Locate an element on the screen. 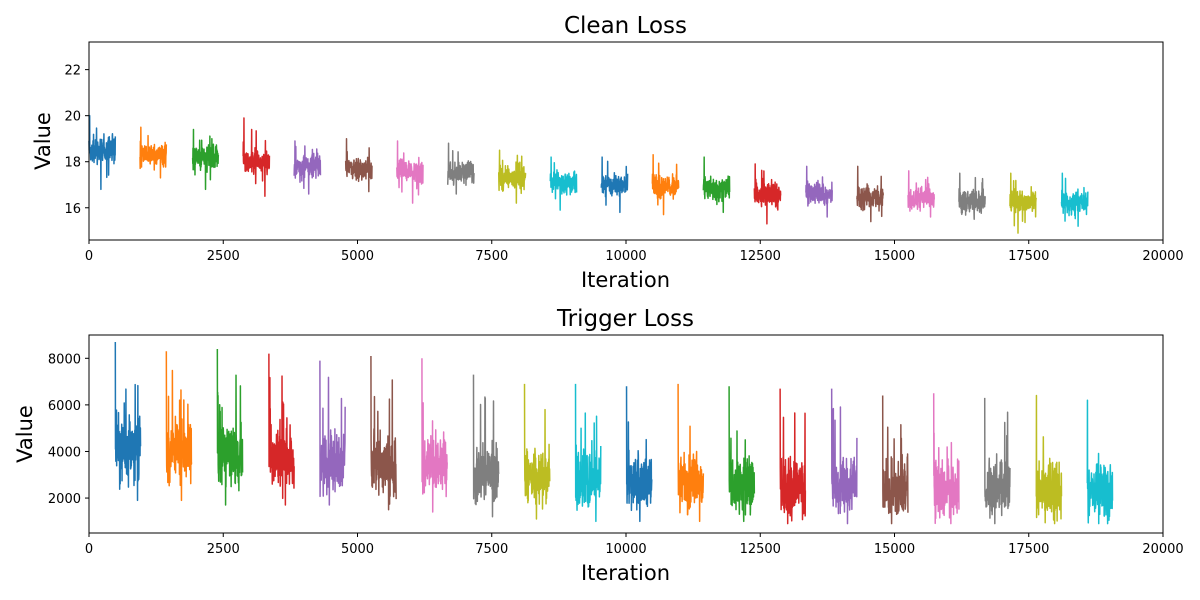  y-tick-label: 20 is located at coordinates (72, 117).